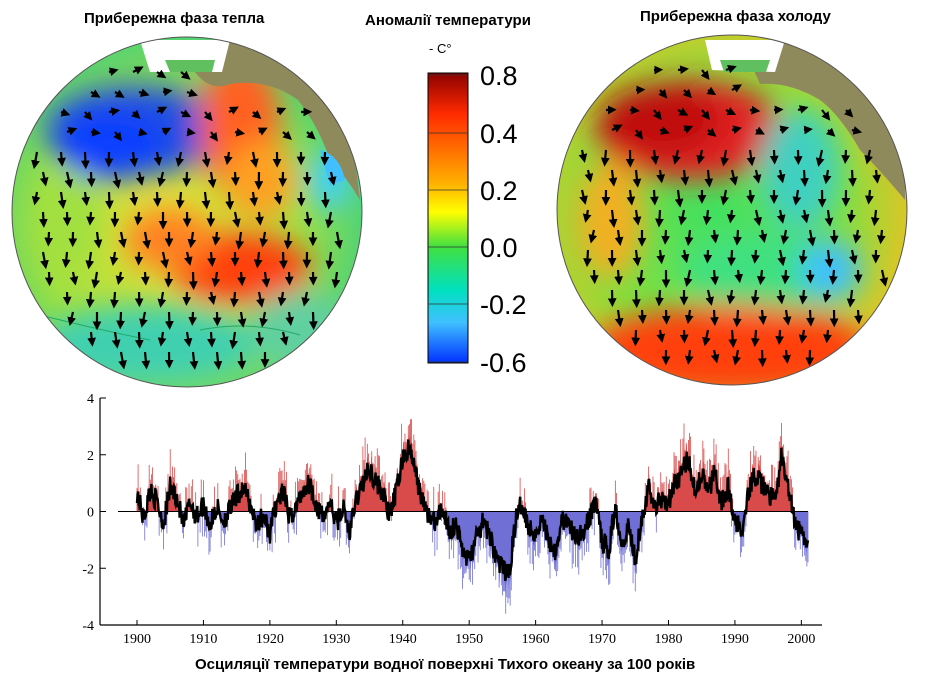 This screenshot has width=940, height=683. Describe the element at coordinates (536, 639) in the screenshot. I see `x-tick-label: 1960` at that location.